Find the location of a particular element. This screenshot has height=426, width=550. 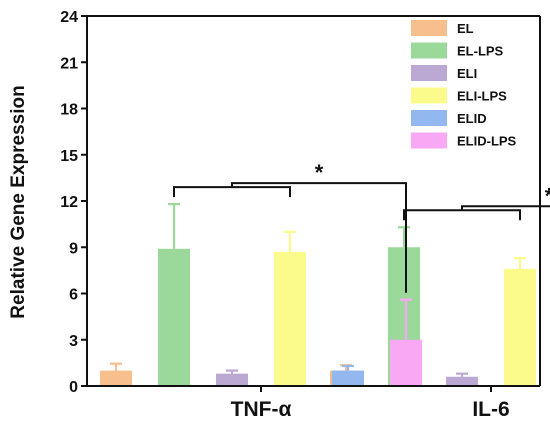

y-tick-label: 0 is located at coordinates (73, 387).